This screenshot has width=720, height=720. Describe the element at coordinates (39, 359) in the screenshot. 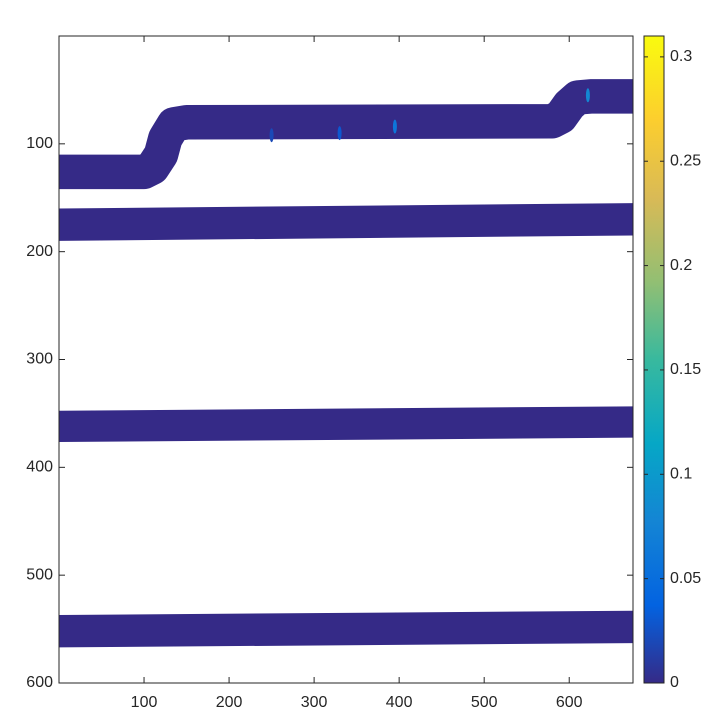

I see `y-tick-label: 300` at that location.